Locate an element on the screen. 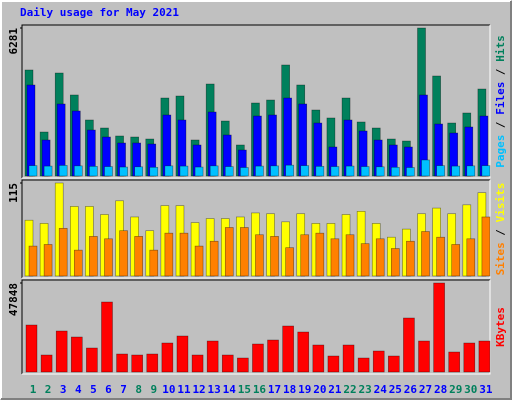  x-tick-label: 12 is located at coordinates (198, 389).